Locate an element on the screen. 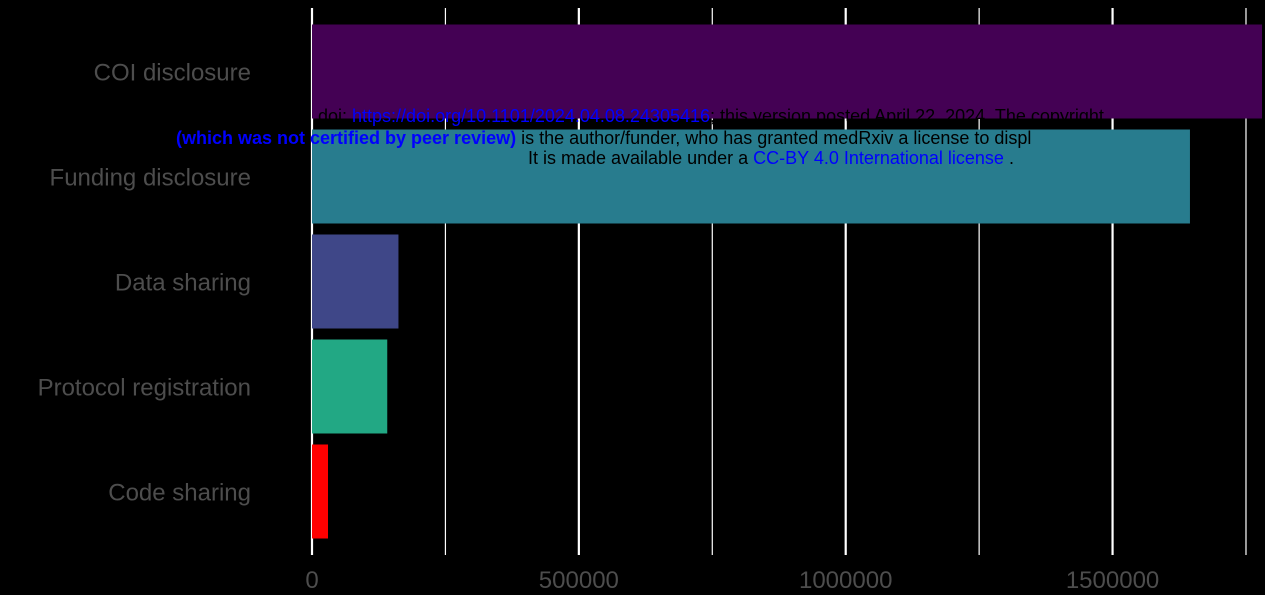 Image resolution: width=1265 pixels, height=595 pixels. bar-protocol-registration is located at coordinates (350, 386).